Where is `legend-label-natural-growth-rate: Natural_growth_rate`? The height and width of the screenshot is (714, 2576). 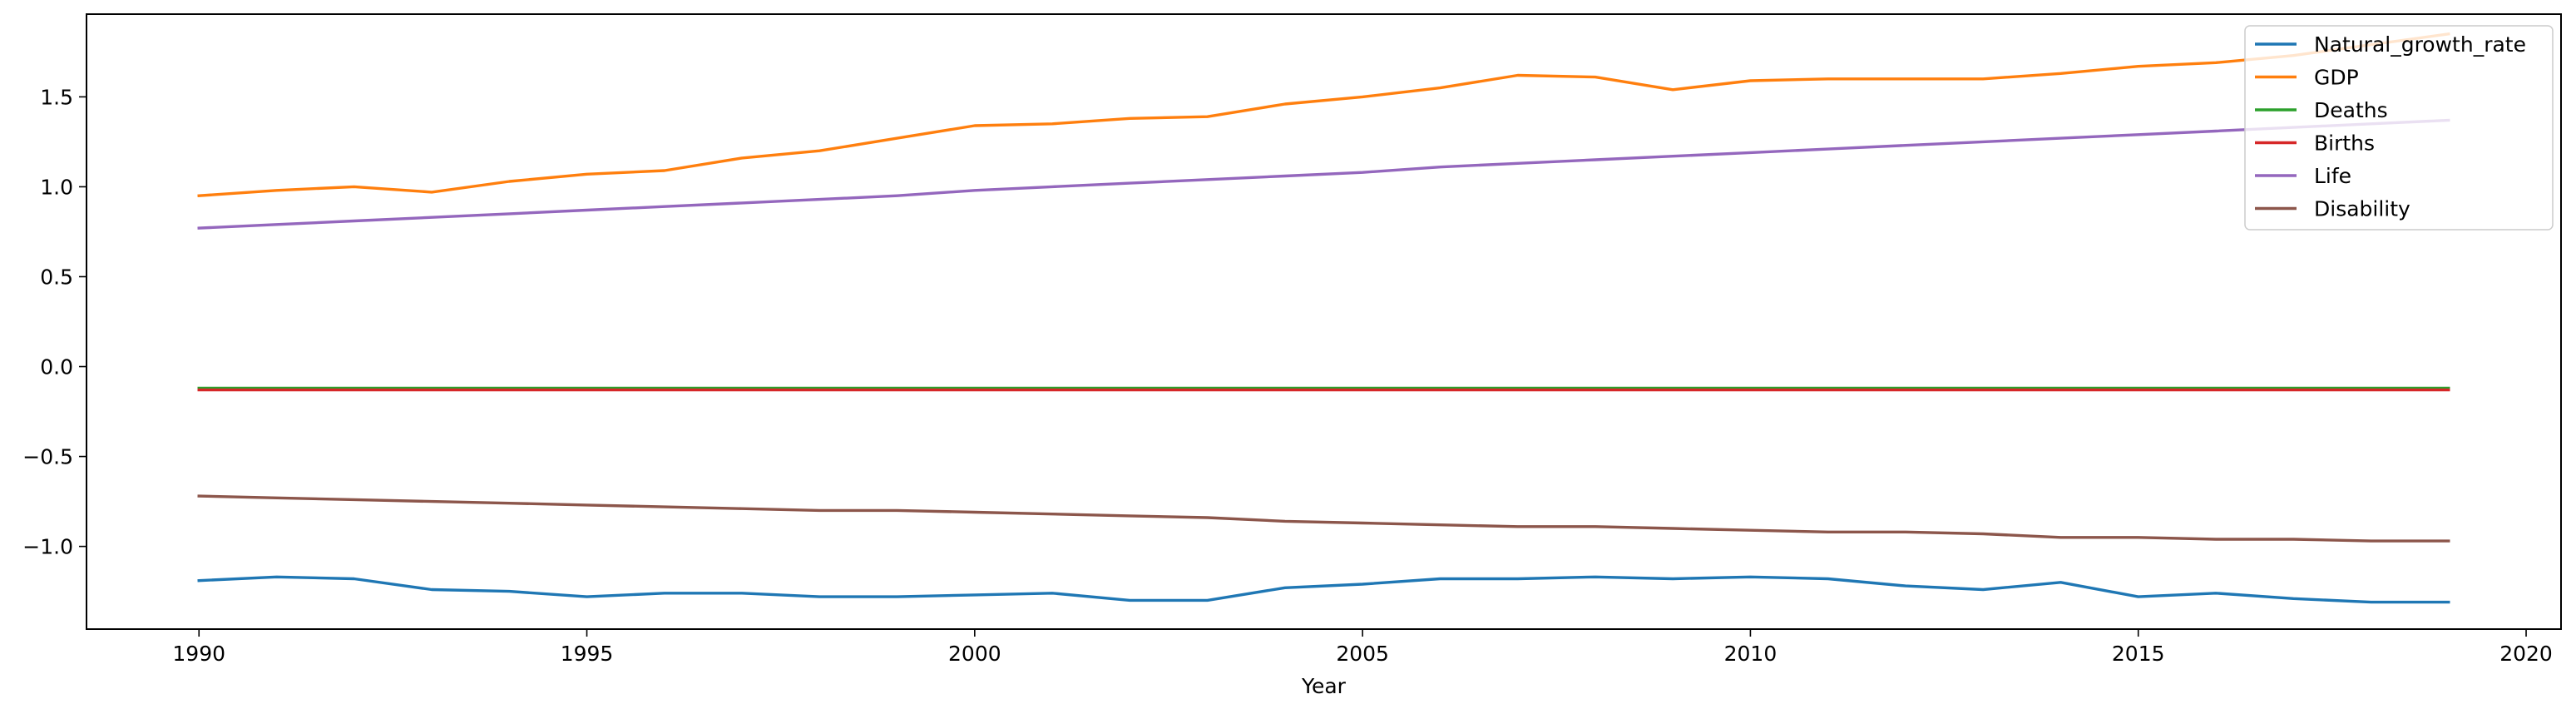
legend-label-natural-growth-rate: Natural_growth_rate is located at coordinates (2420, 44).